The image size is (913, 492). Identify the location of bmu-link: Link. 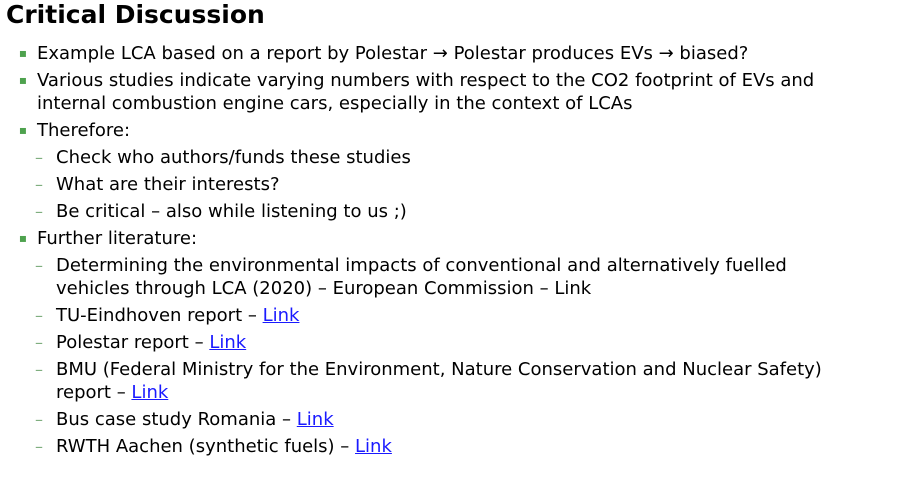
(150, 392).